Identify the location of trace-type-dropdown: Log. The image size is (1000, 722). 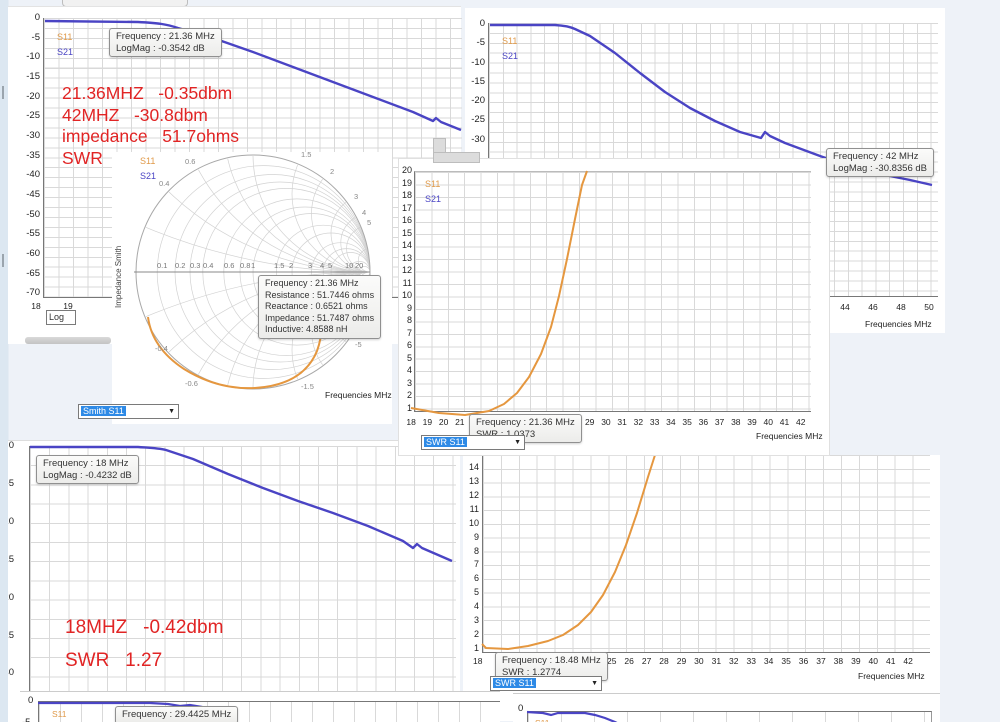
(61, 317).